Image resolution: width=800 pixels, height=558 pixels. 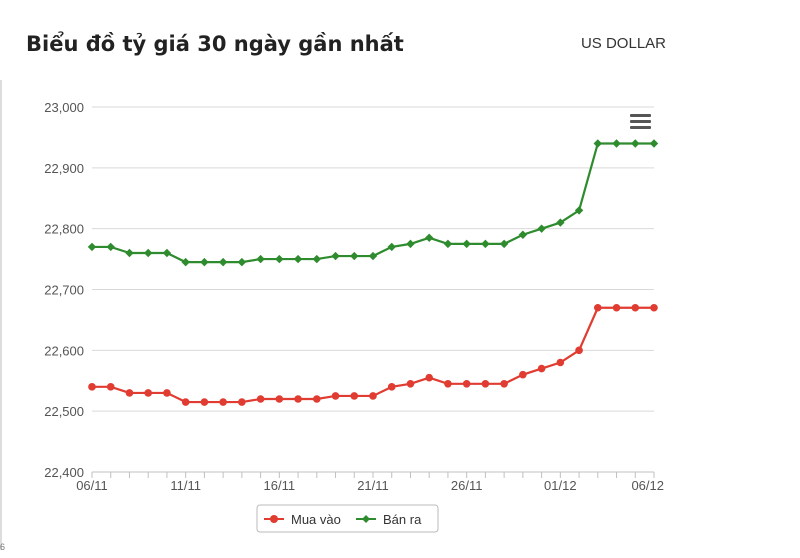 What do you see at coordinates (347, 518) in the screenshot?
I see `chart-legend: Mua vào Bán ra` at bounding box center [347, 518].